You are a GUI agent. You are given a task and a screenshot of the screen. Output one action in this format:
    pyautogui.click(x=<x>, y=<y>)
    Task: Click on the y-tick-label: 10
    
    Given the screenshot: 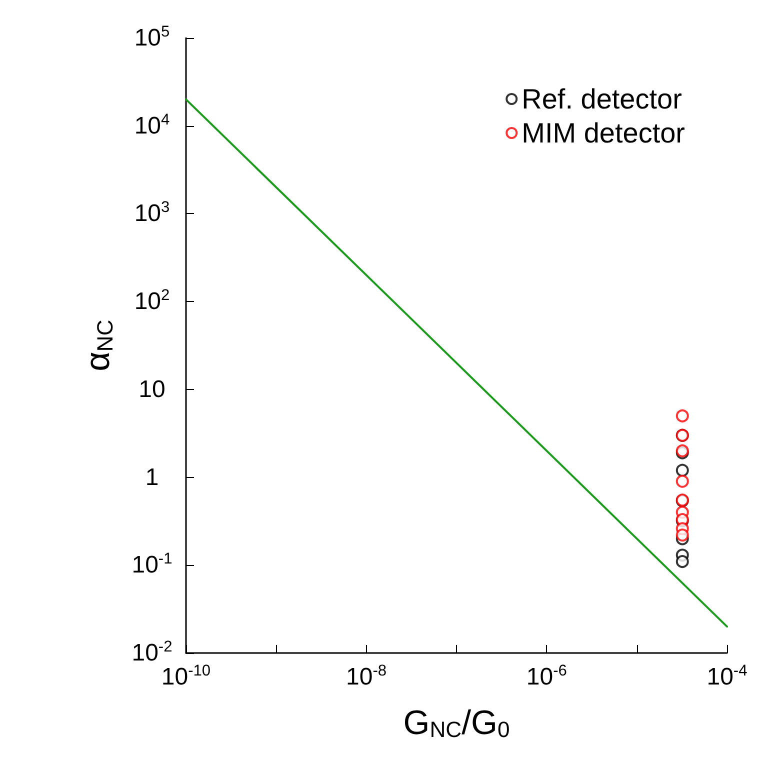 What is the action you would take?
    pyautogui.click(x=152, y=389)
    